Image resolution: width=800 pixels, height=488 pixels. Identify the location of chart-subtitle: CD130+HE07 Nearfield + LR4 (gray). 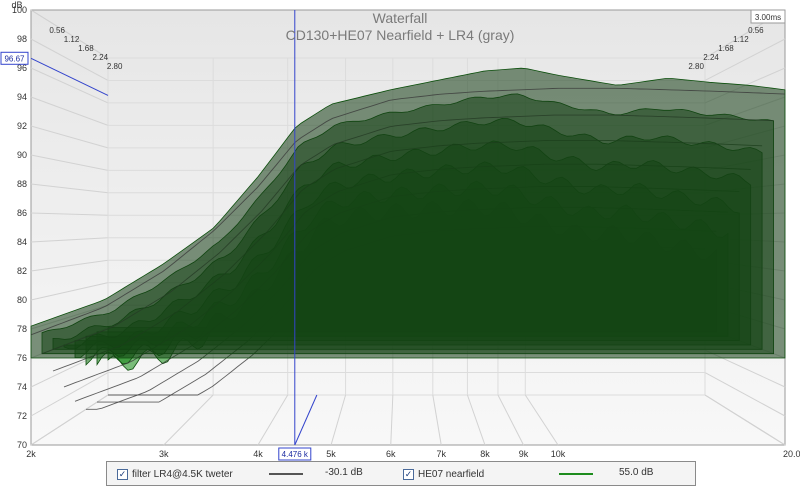
(400, 35).